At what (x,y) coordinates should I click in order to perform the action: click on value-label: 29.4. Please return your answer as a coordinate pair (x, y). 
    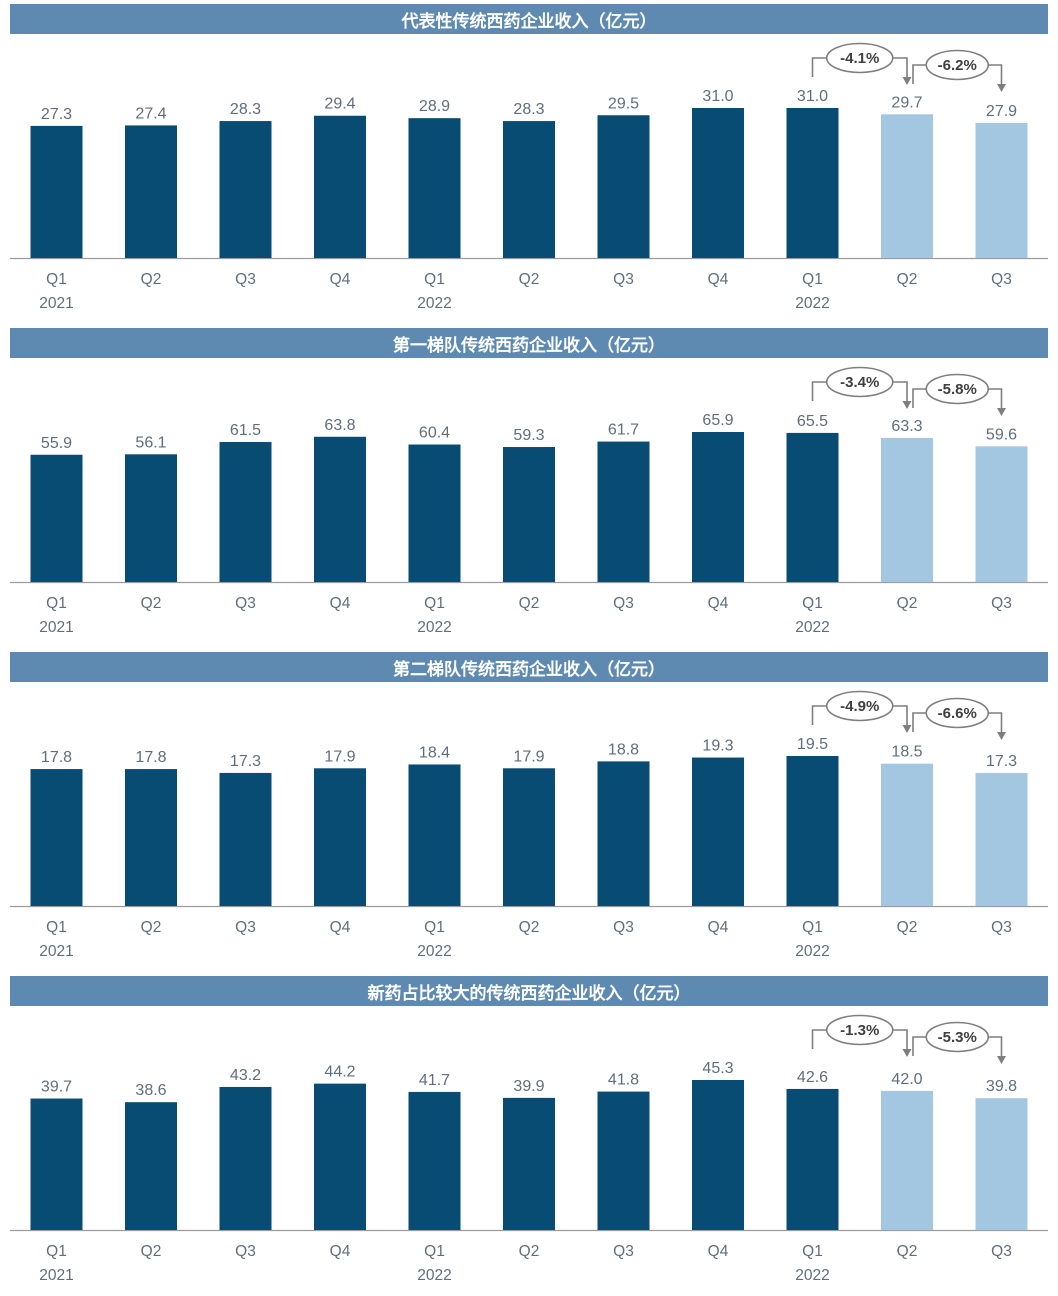
    Looking at the image, I should click on (339, 104).